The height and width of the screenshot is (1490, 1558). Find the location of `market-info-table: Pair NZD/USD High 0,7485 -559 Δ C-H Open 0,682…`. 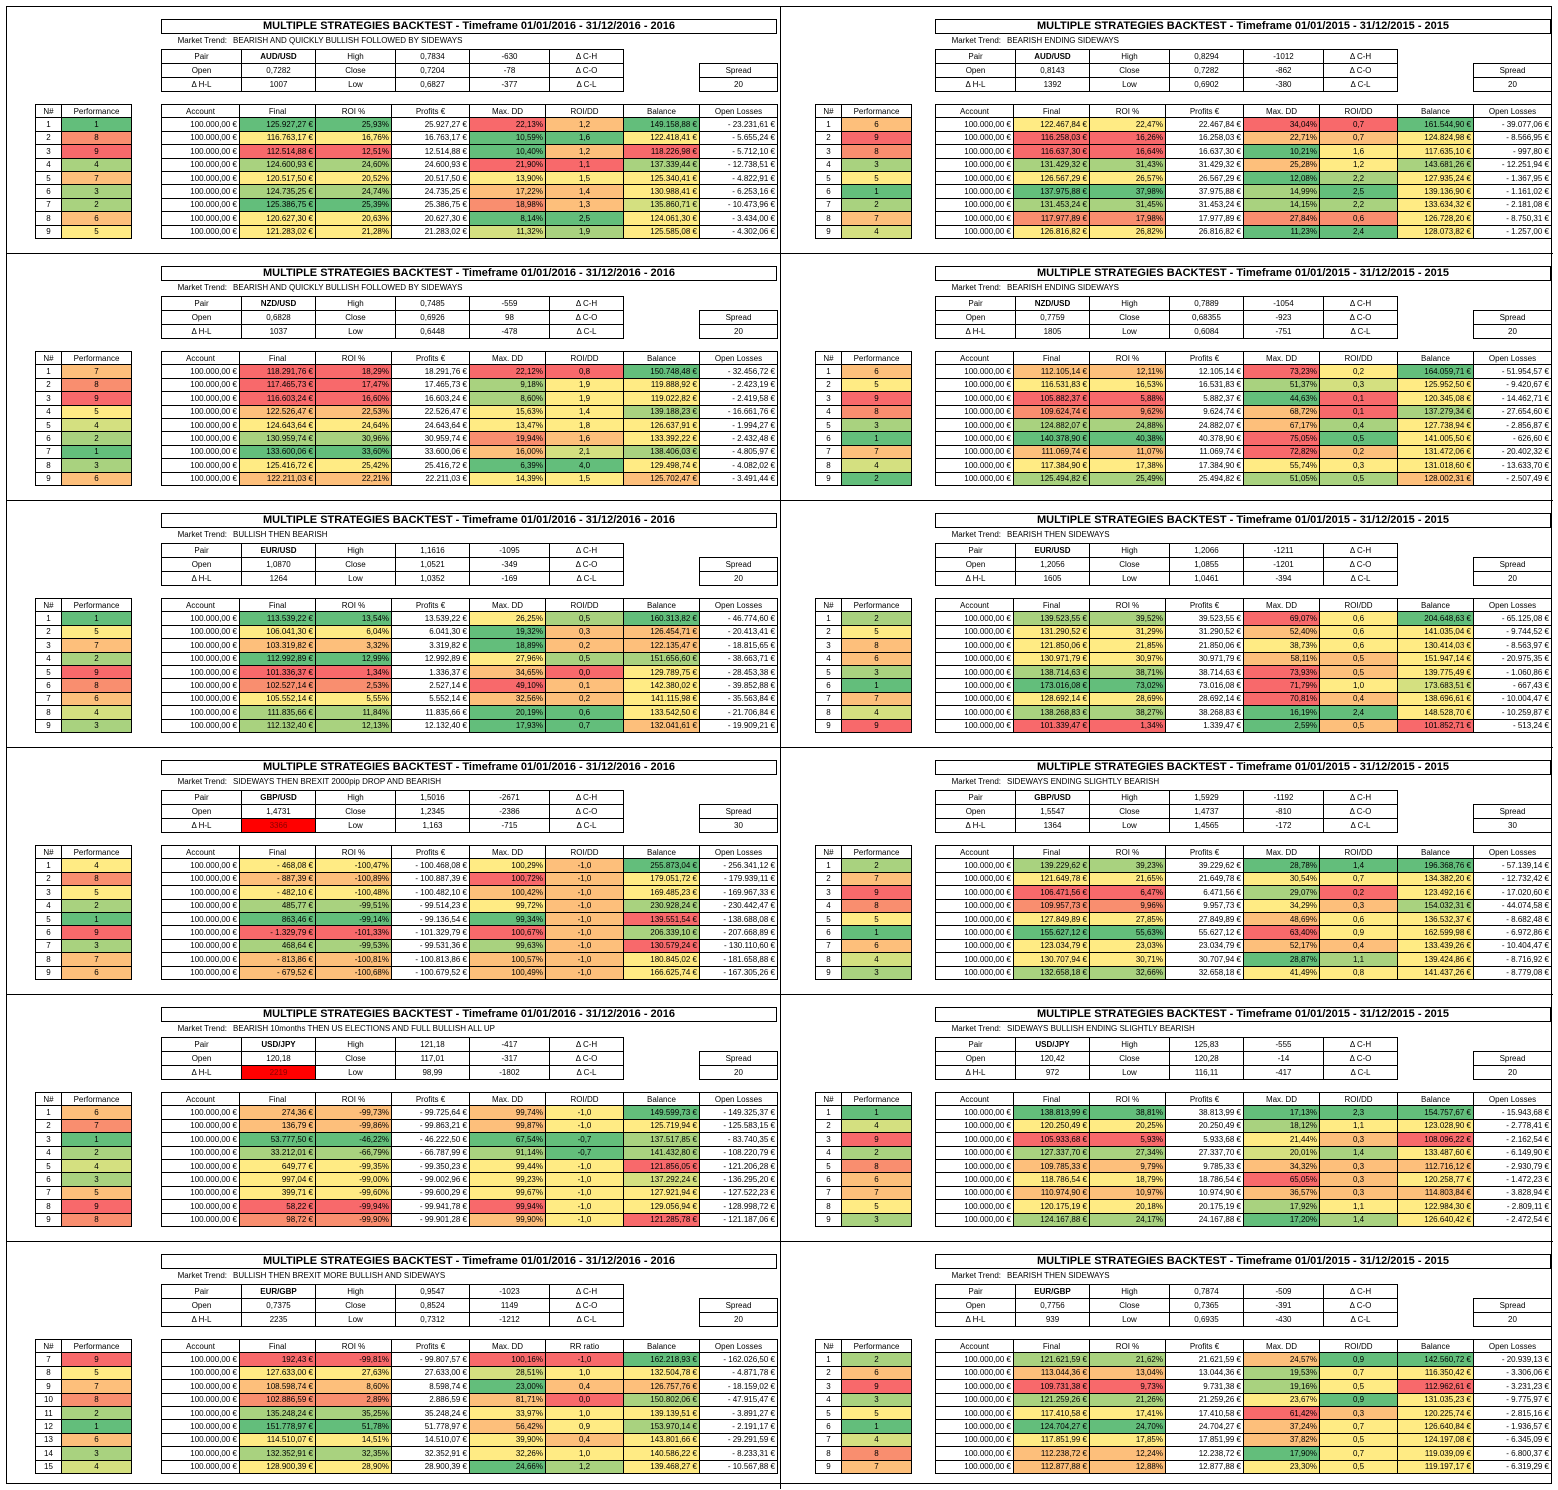

market-info-table: Pair NZD/USD High 0,7485 -559 Δ C-H Open 0,682… is located at coordinates (392, 317).